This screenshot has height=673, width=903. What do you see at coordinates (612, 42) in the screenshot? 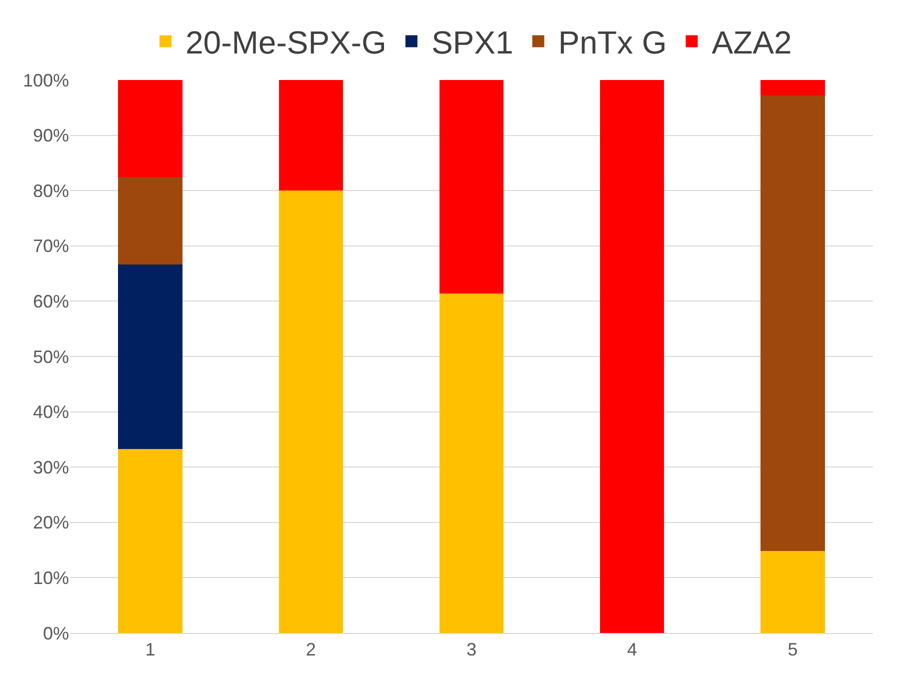
I see `legend-label: PnTx G` at bounding box center [612, 42].